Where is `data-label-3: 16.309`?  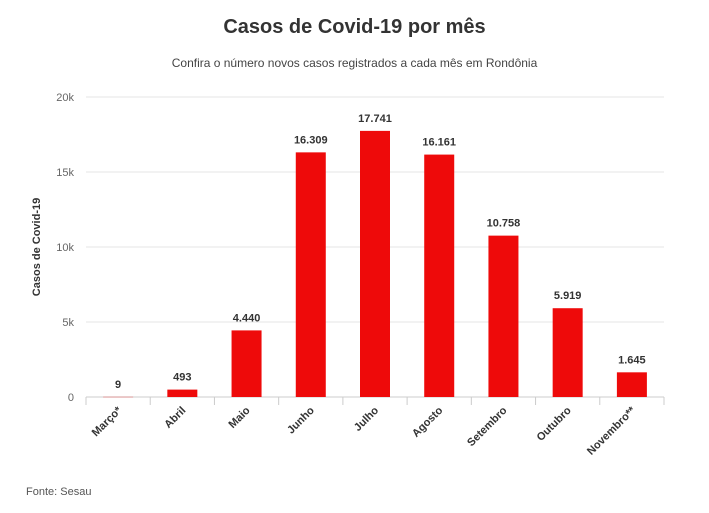 data-label-3: 16.309 is located at coordinates (311, 140).